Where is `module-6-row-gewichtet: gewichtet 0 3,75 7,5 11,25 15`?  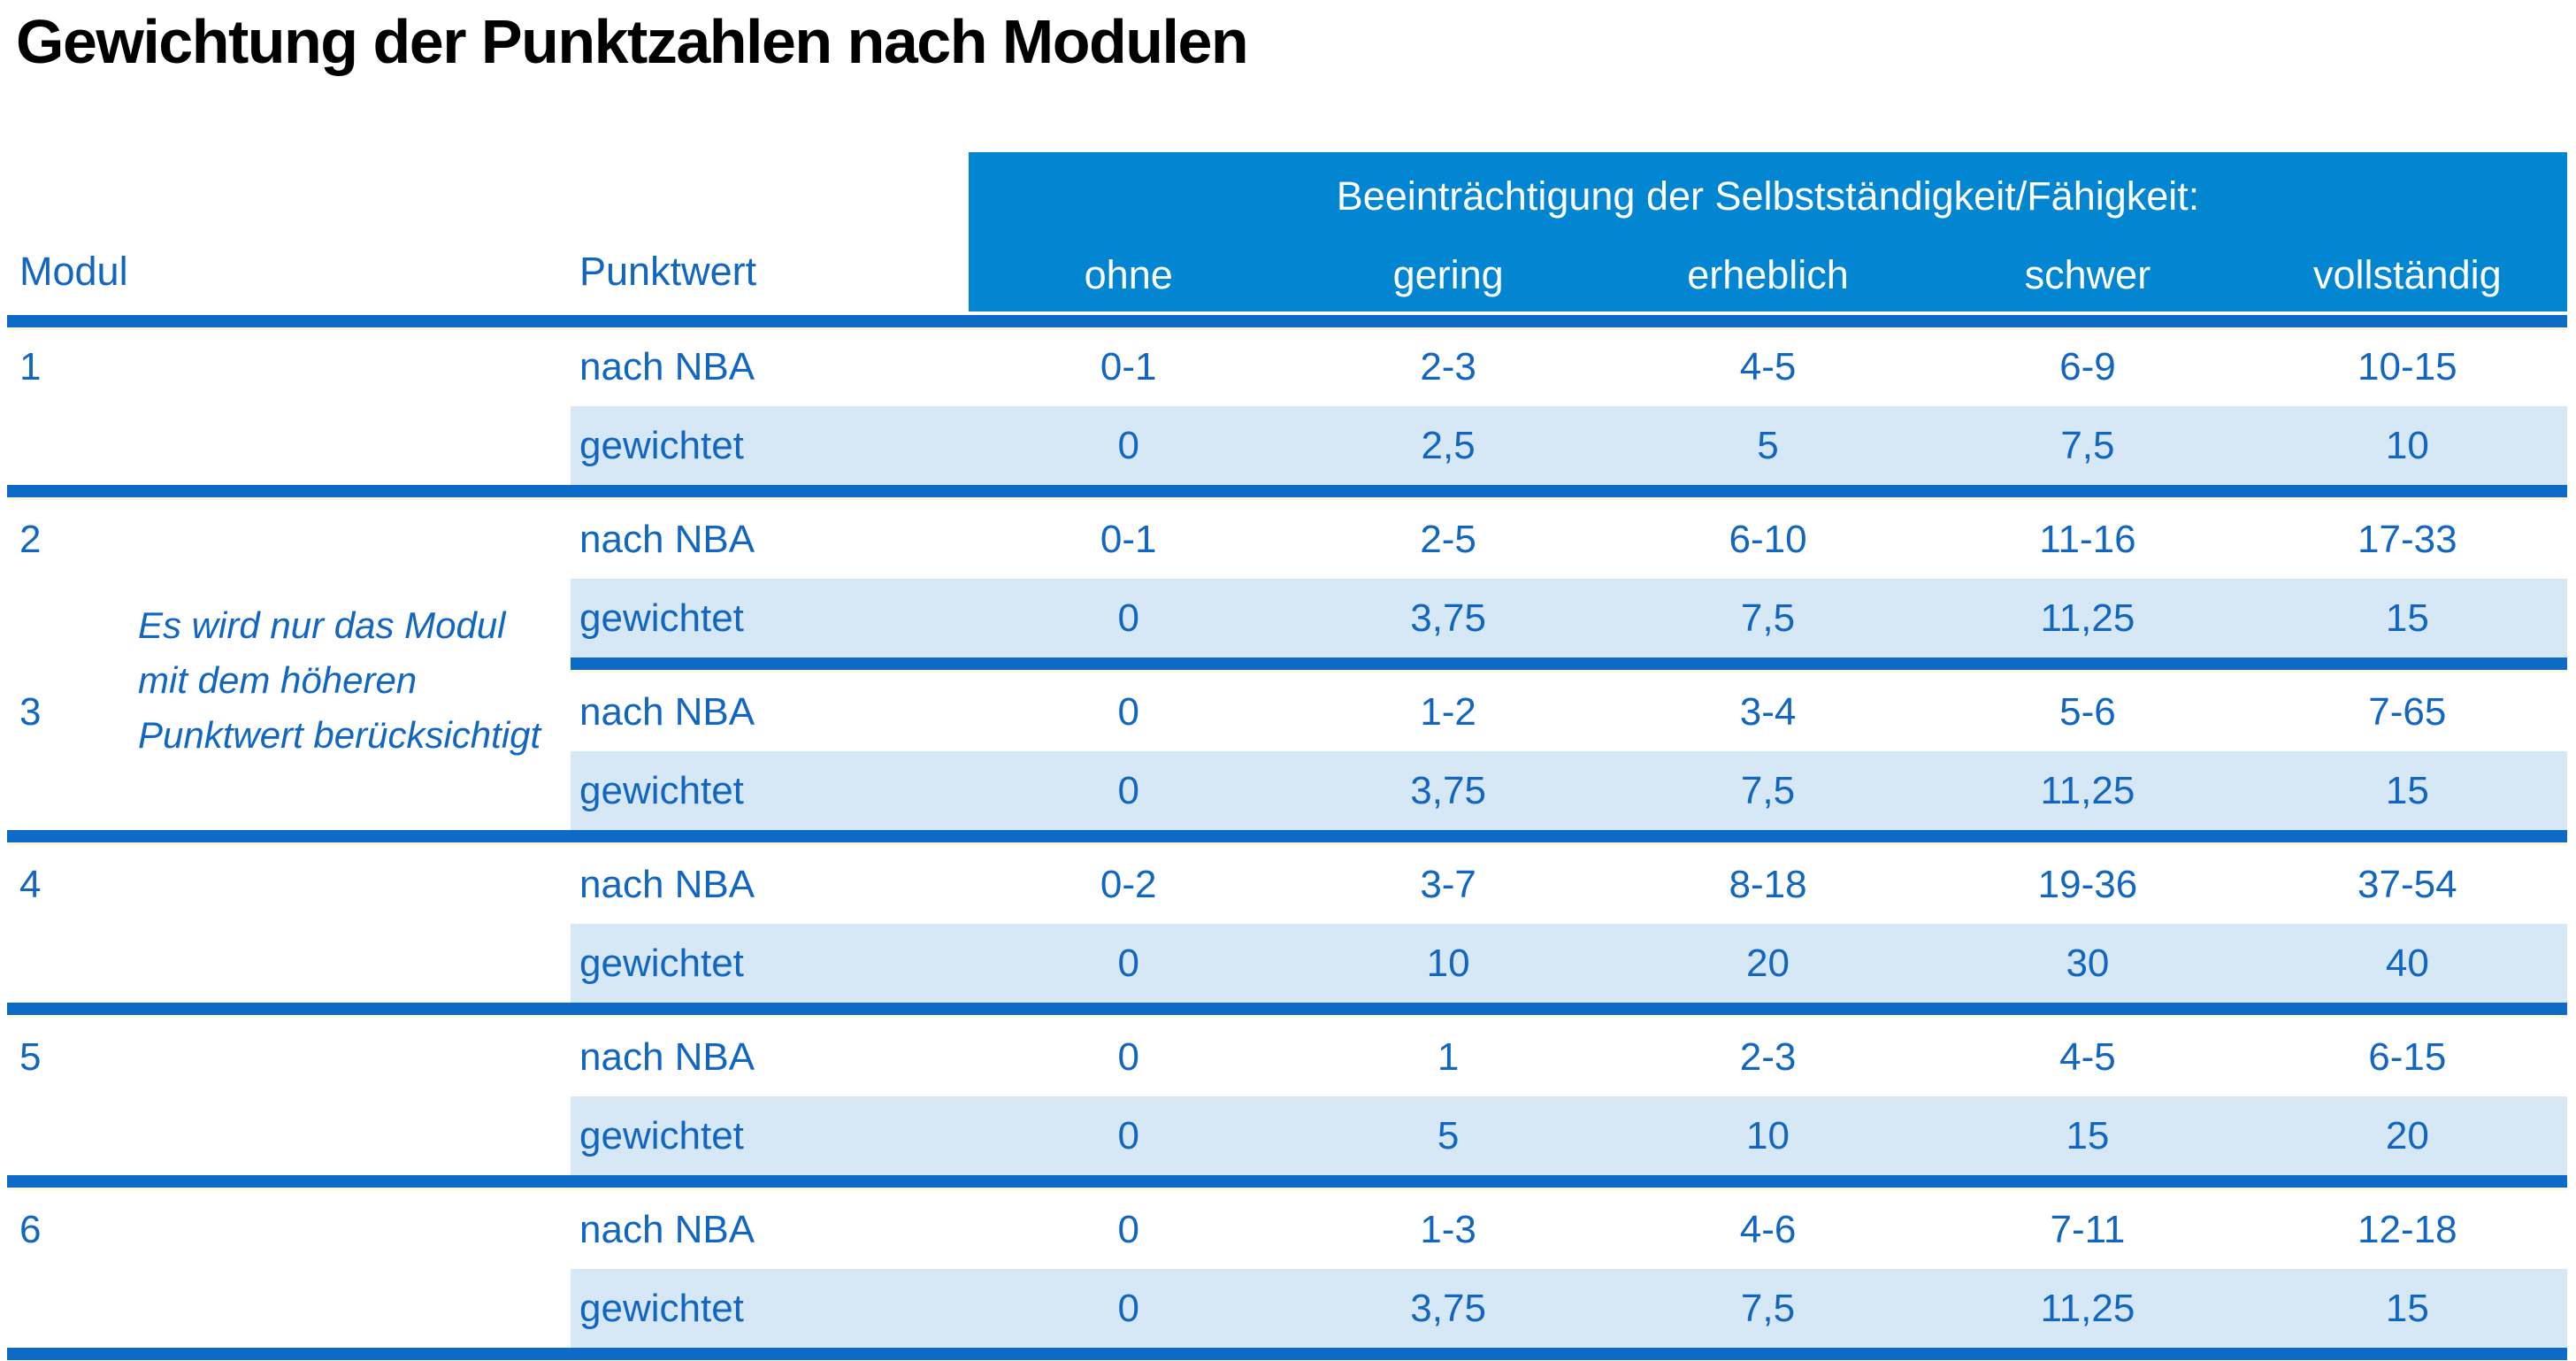
module-6-row-gewichtet: gewichtet 0 3,75 7,5 11,25 15 is located at coordinates (1283, 1308).